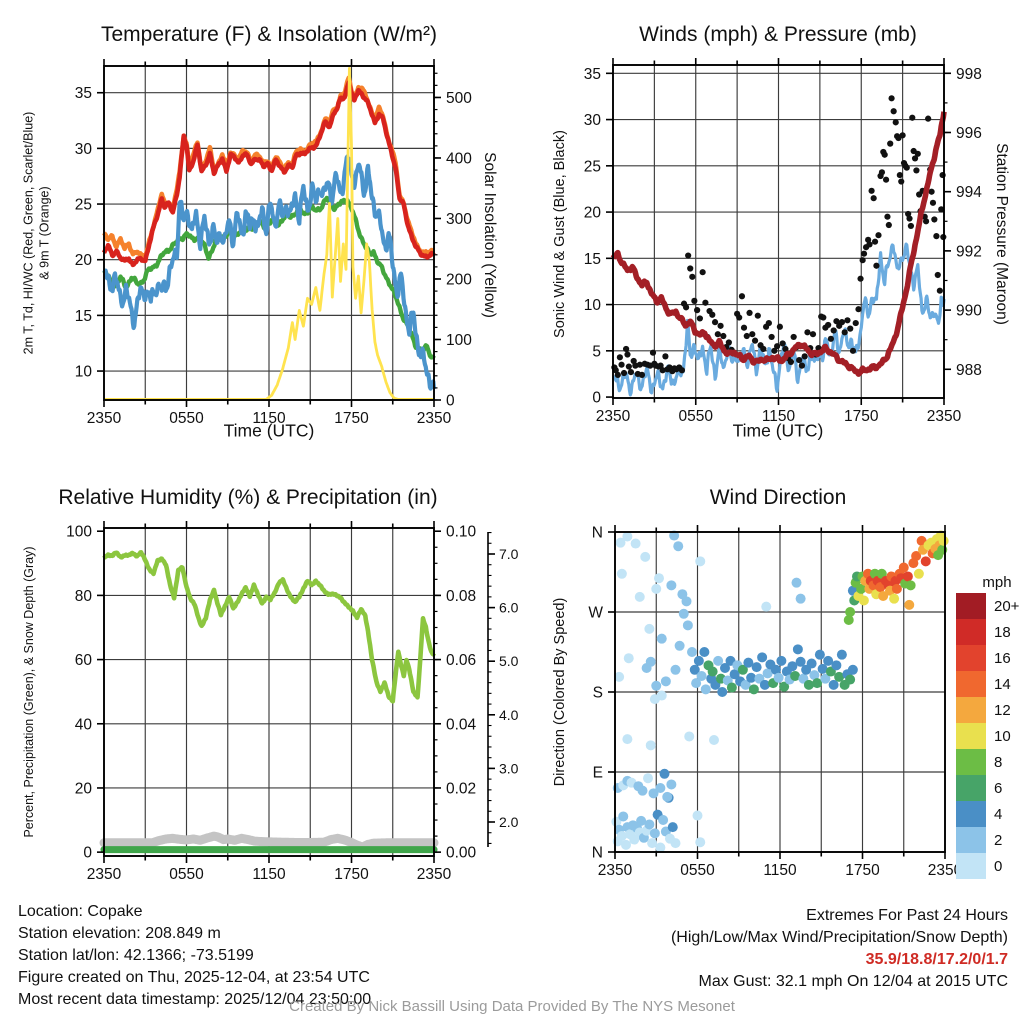 The image size is (1024, 1024). I want to click on legend-label: 16, so click(1002, 658).